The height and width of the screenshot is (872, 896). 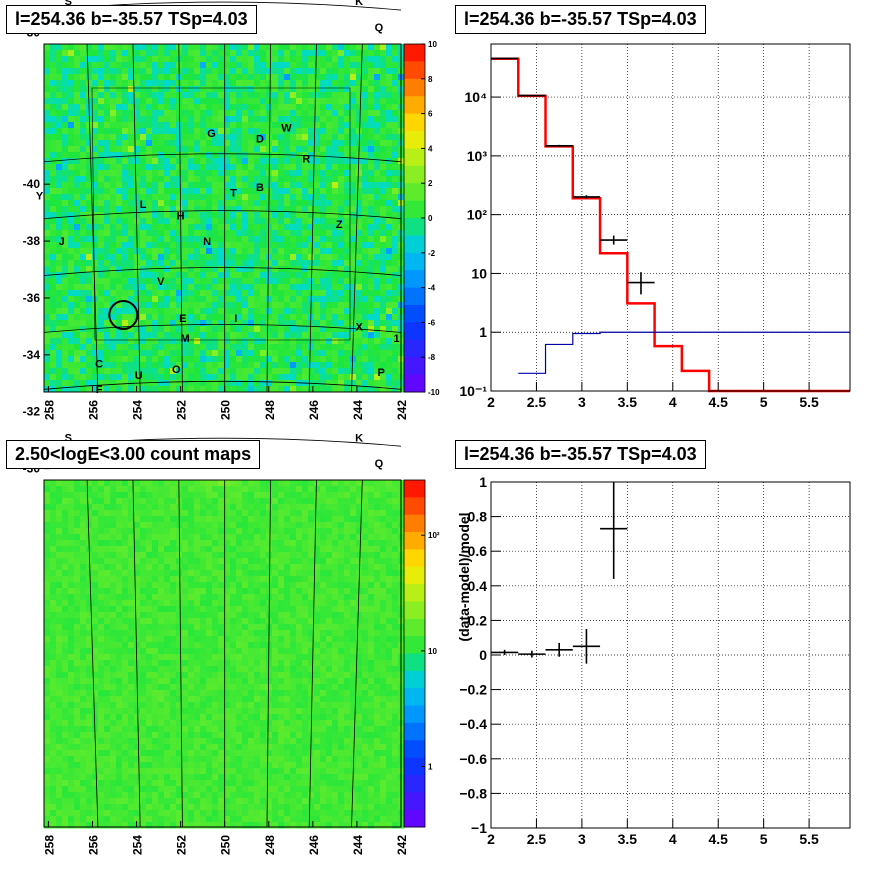 I want to click on colorbar-tick-label: -2, so click(x=432, y=253).